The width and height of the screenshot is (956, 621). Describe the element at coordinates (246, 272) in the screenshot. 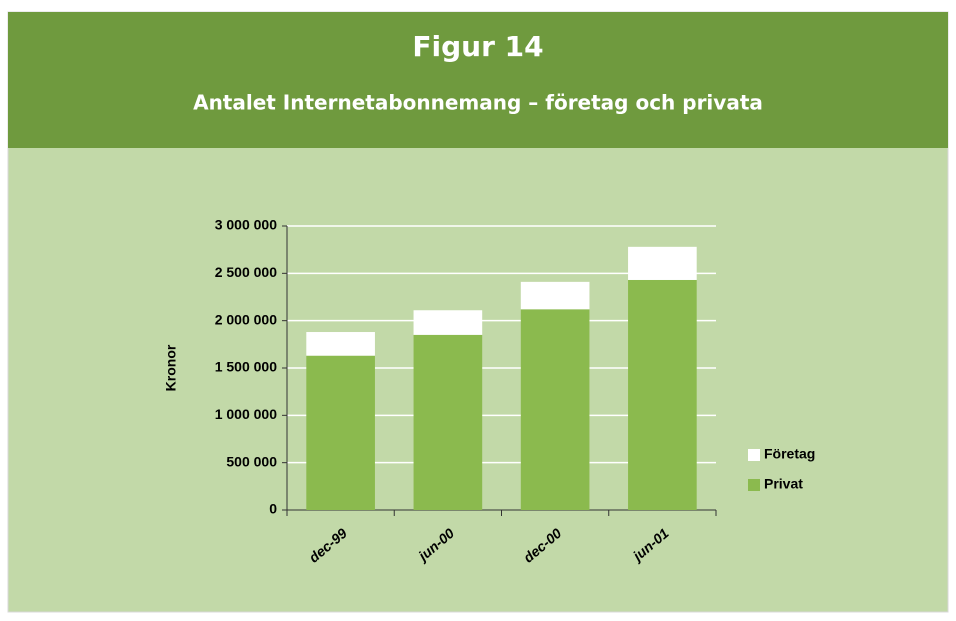

I see `y-tick-label: 2 500 000` at that location.